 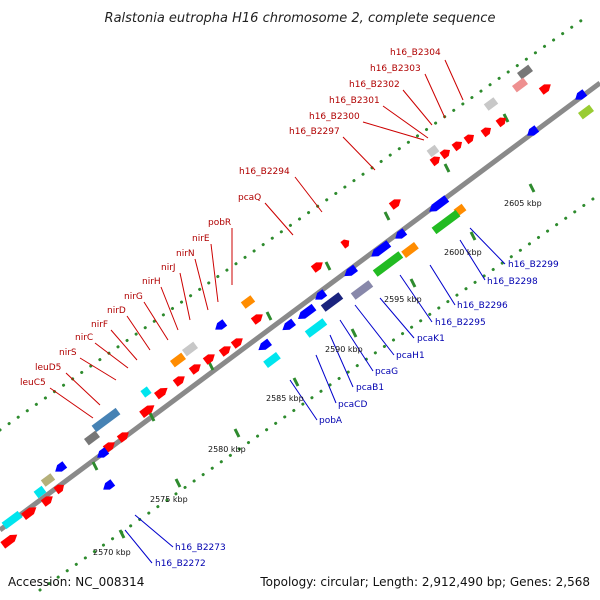 What do you see at coordinates (410, 356) in the screenshot?
I see `gene-label-pcah1: pcaH1` at bounding box center [410, 356].